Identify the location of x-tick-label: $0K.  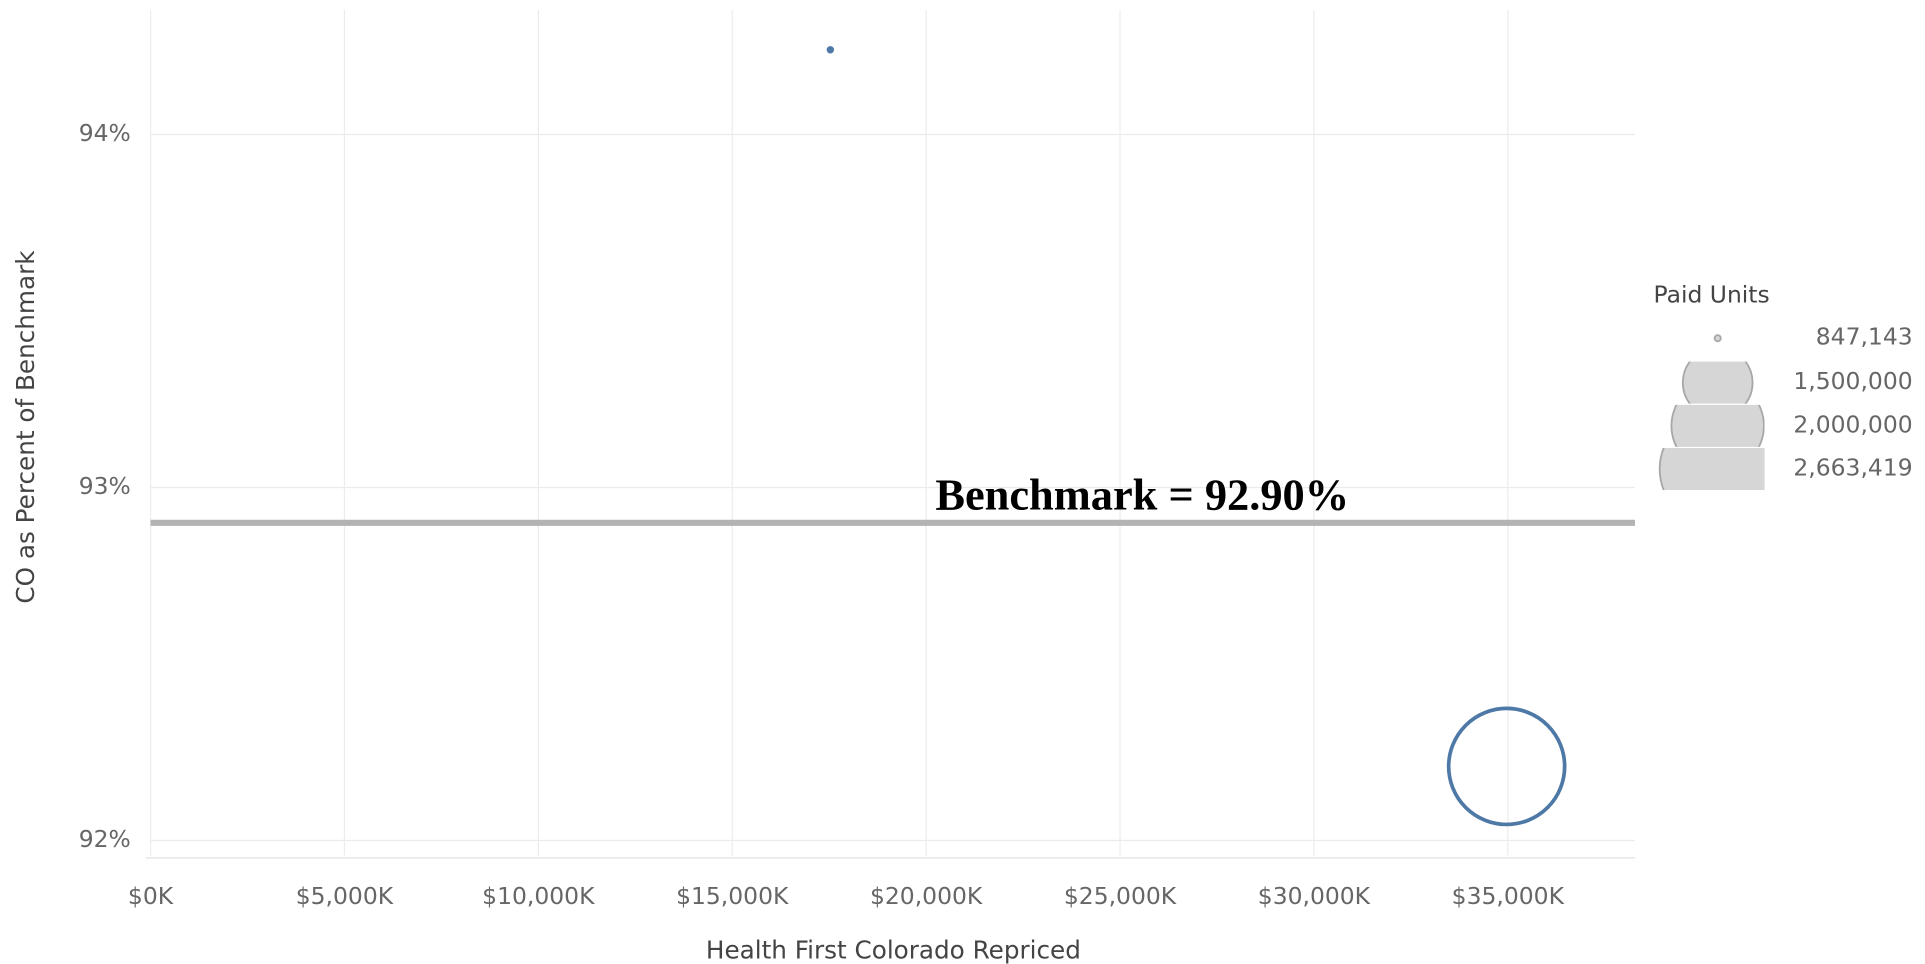
(151, 896).